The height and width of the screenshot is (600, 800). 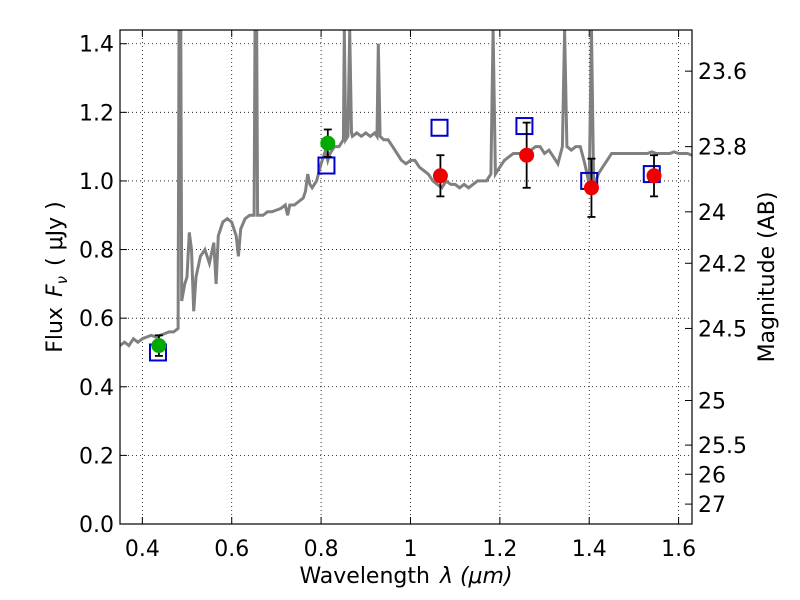 I want to click on x-tick-label: 1, so click(x=410, y=549).